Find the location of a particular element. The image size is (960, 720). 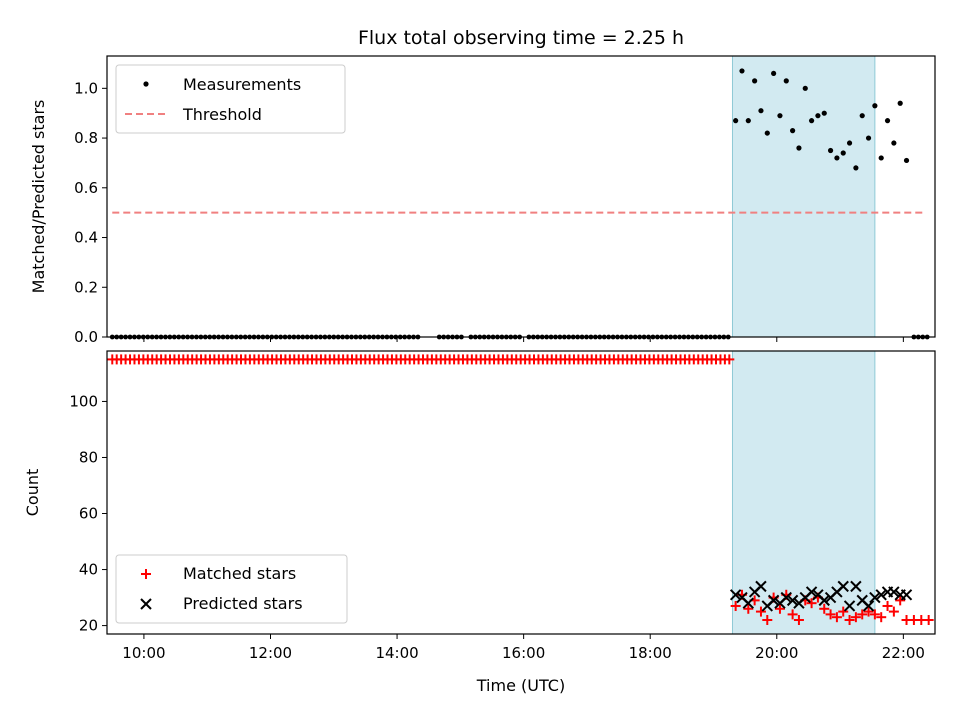

bottom-y-ticks: 20 40 60 80 100 is located at coordinates (88, 513).